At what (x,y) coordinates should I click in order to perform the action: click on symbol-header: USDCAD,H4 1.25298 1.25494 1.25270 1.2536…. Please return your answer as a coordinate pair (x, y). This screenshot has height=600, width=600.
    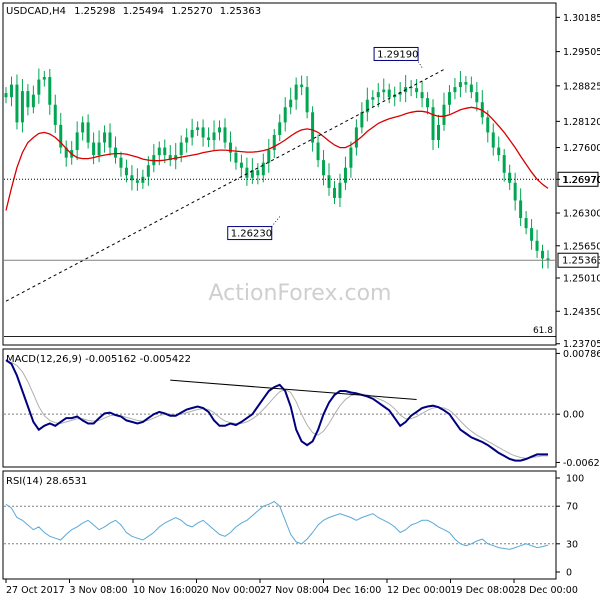
    Looking at the image, I should click on (133, 11).